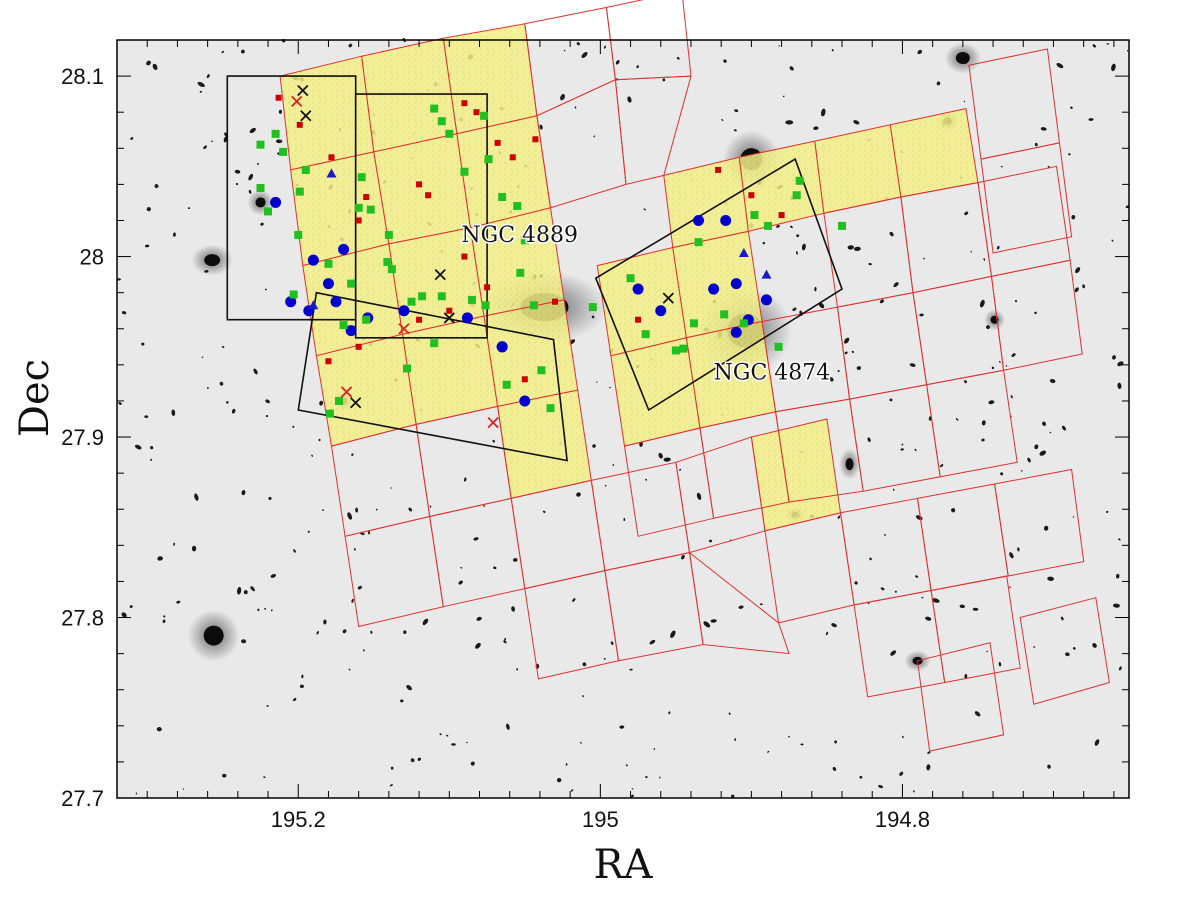  Describe the element at coordinates (260, 202) in the screenshot. I see `bright-galaxy` at that location.